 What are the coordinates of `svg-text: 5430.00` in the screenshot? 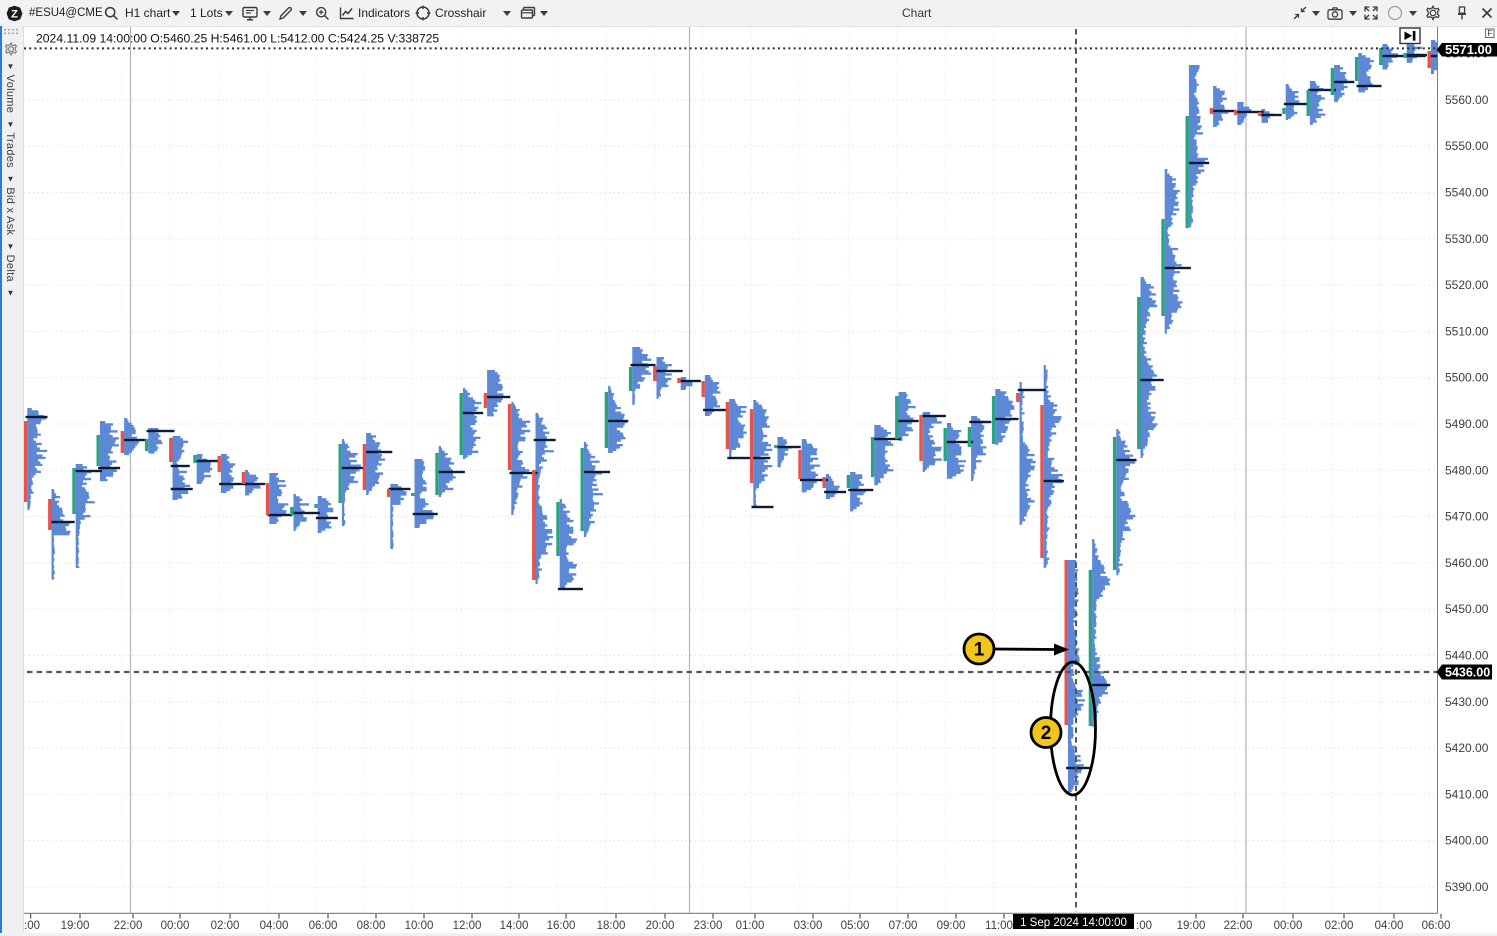 It's located at (1467, 702).